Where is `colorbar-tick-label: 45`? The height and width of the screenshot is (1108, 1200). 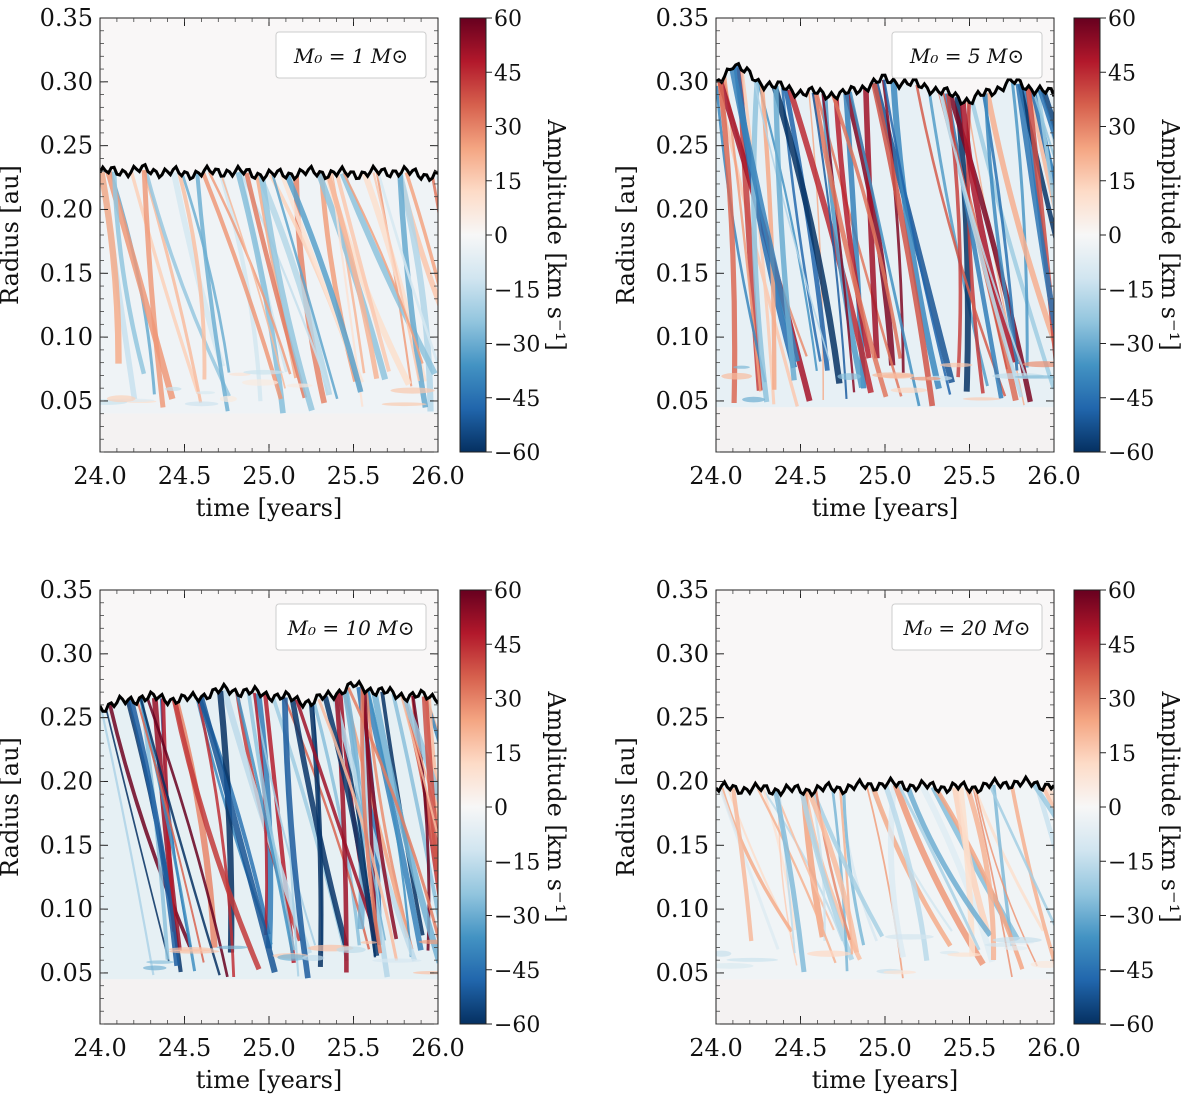 colorbar-tick-label: 45 is located at coordinates (1122, 645).